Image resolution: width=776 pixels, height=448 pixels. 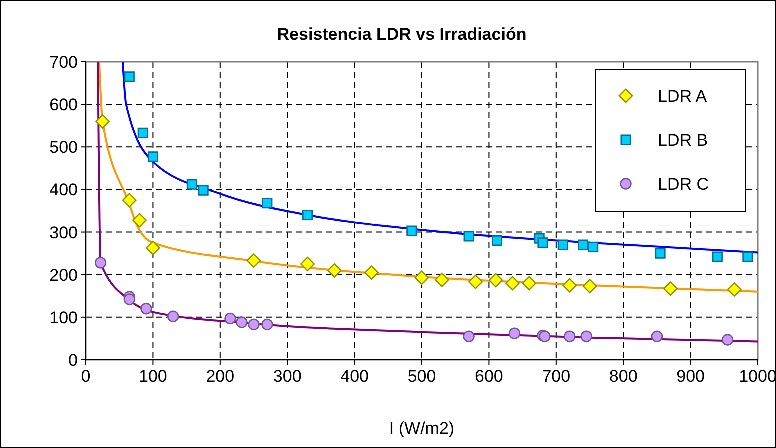 I want to click on legend-label: LDR C, so click(x=684, y=184).